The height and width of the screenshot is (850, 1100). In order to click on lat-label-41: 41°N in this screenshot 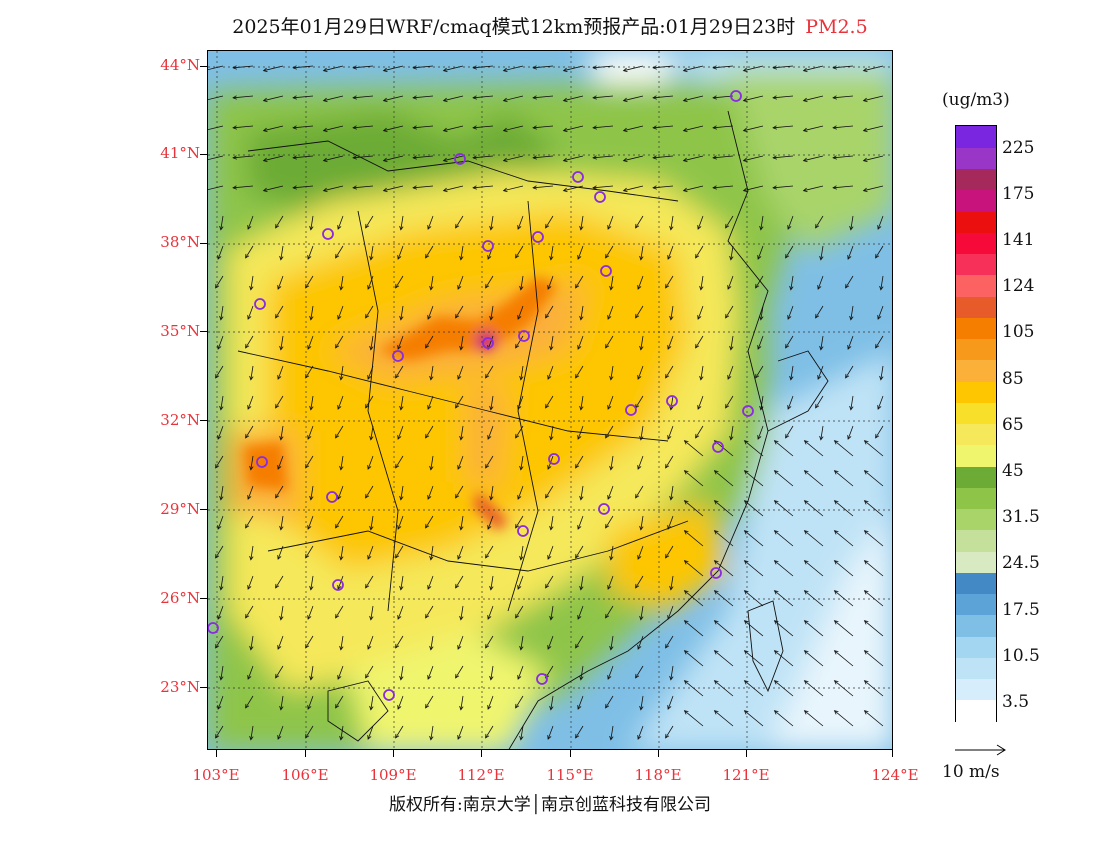, I will do `click(180, 153)`.